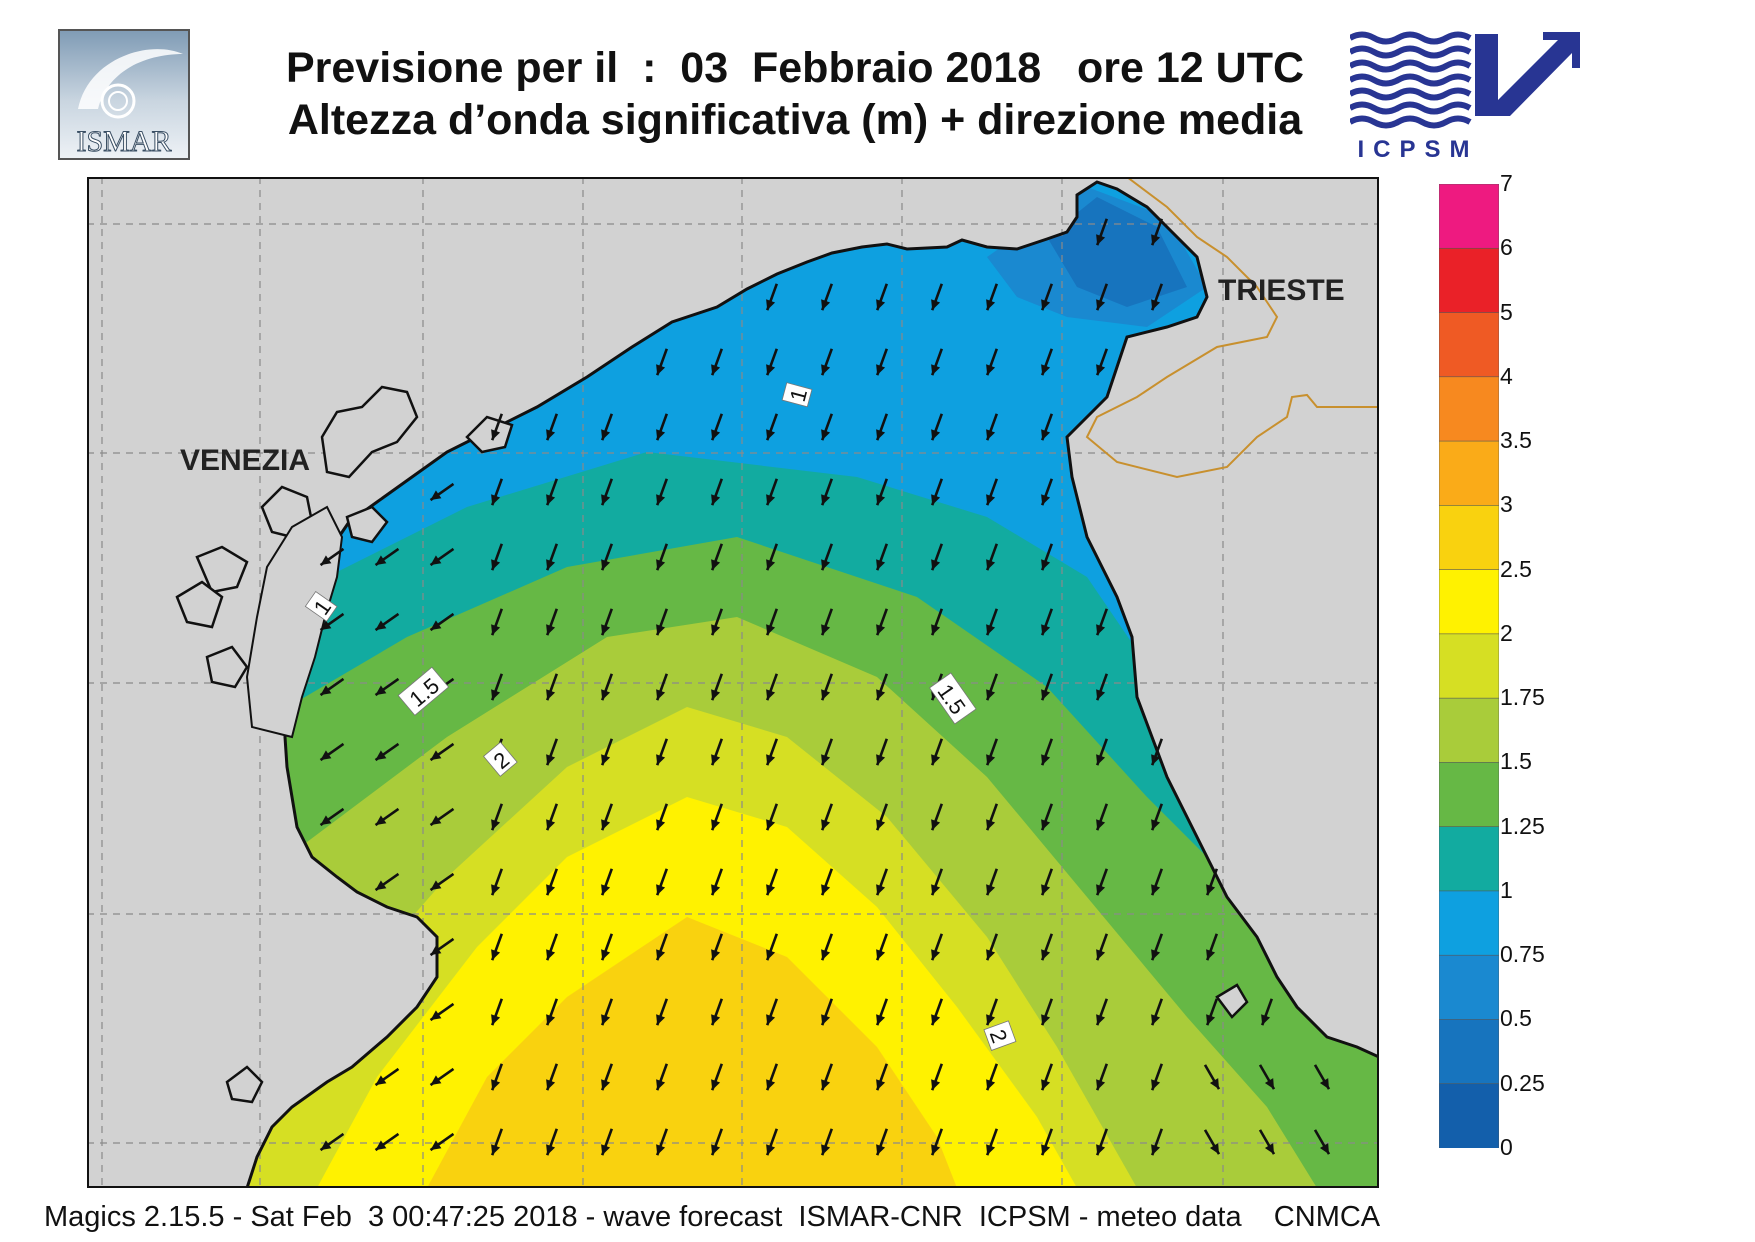  I want to click on colorbar-label: 3.5, so click(1516, 440).